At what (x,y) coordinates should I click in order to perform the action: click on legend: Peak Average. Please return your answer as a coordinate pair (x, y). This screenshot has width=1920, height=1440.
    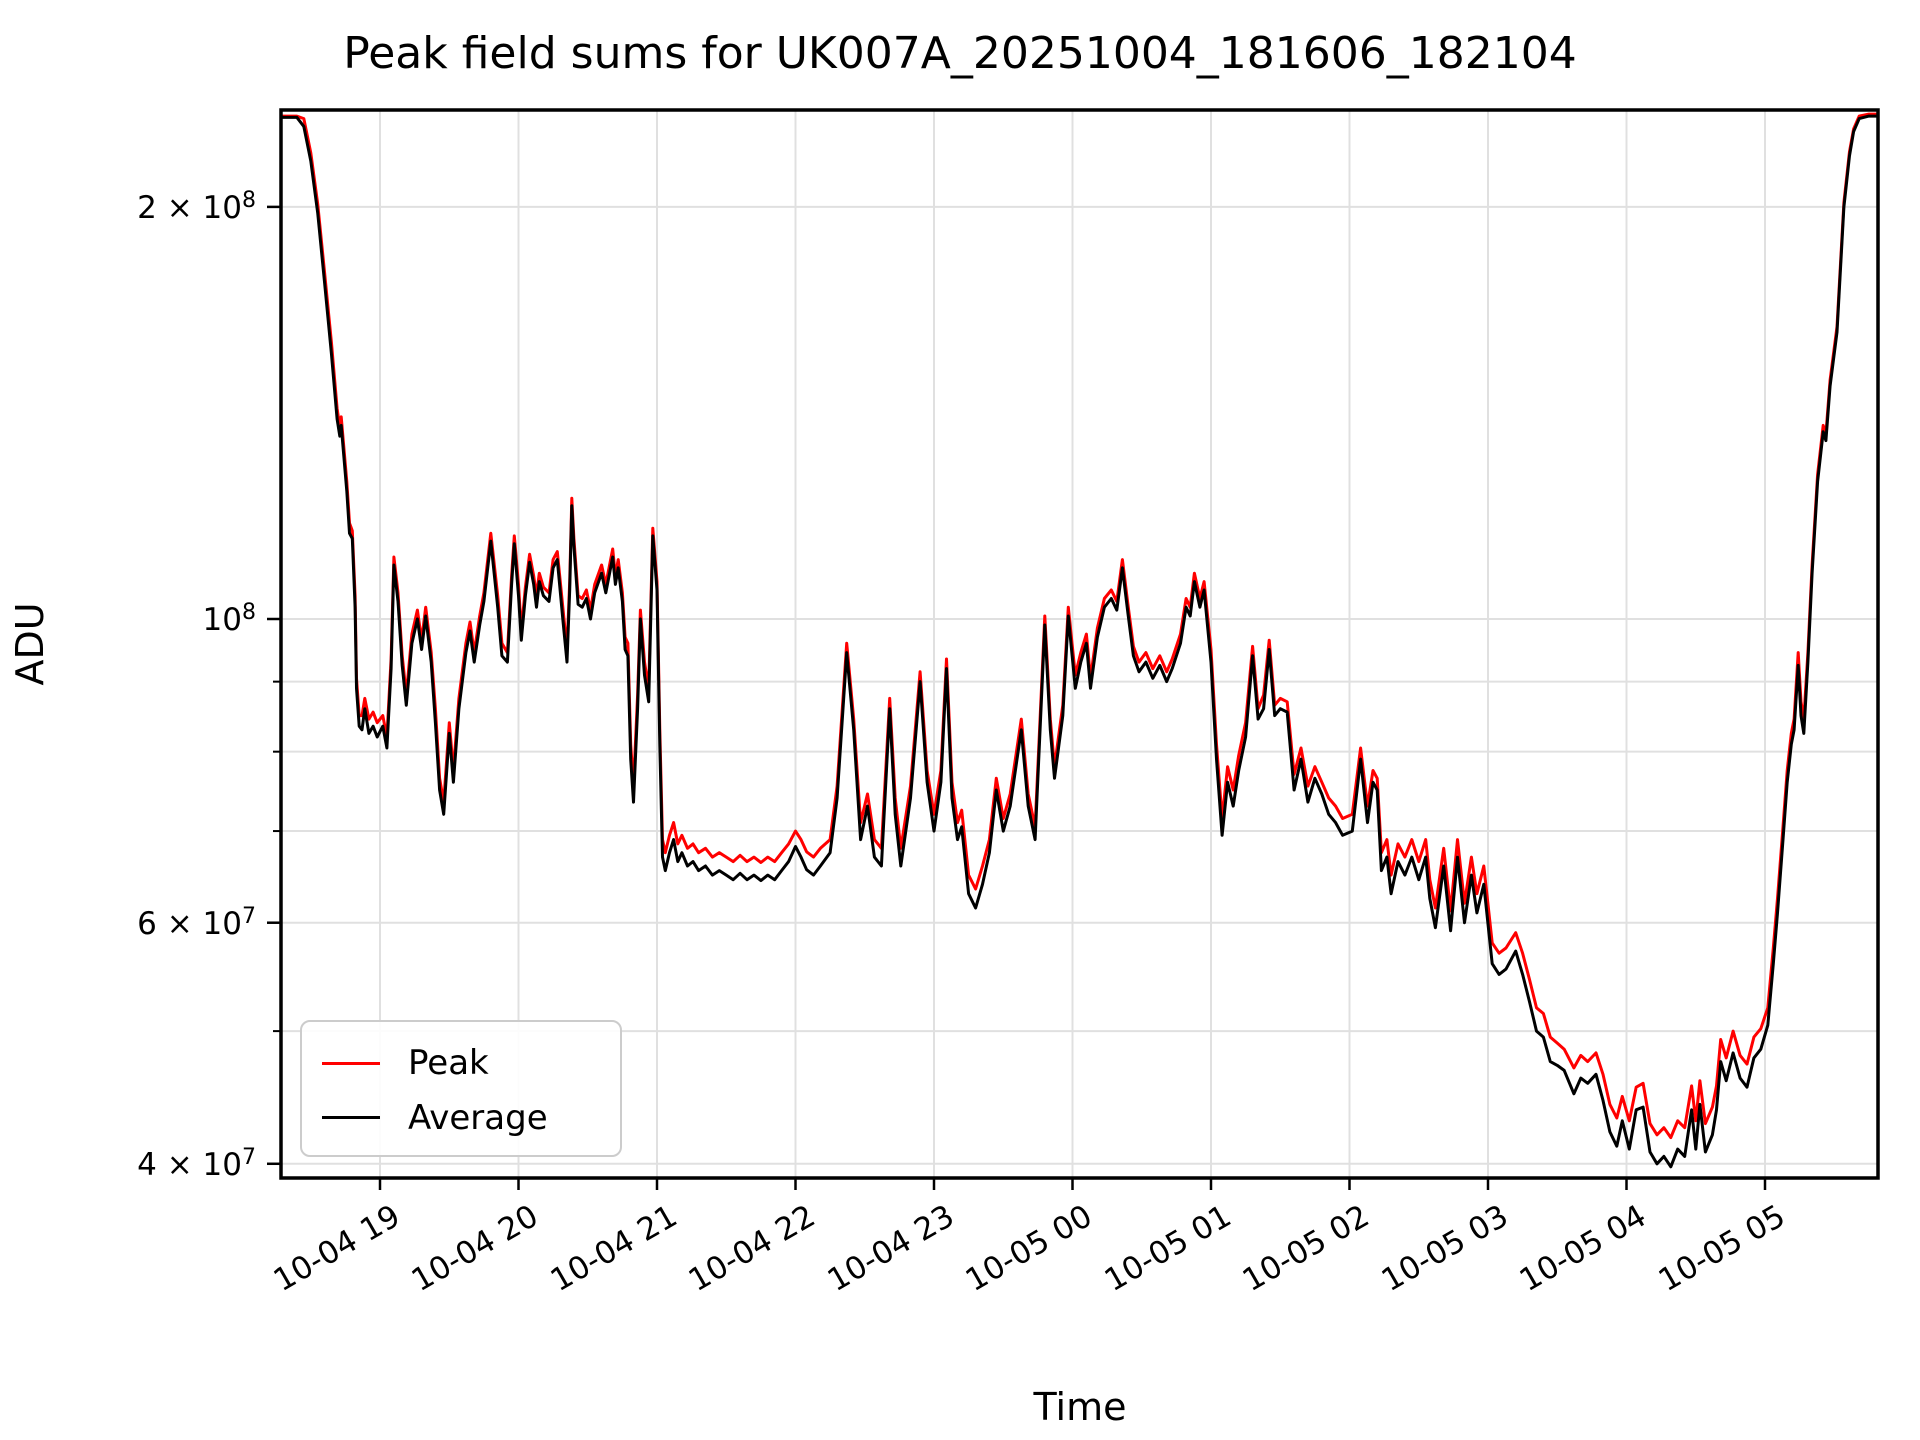
    Looking at the image, I should click on (461, 1088).